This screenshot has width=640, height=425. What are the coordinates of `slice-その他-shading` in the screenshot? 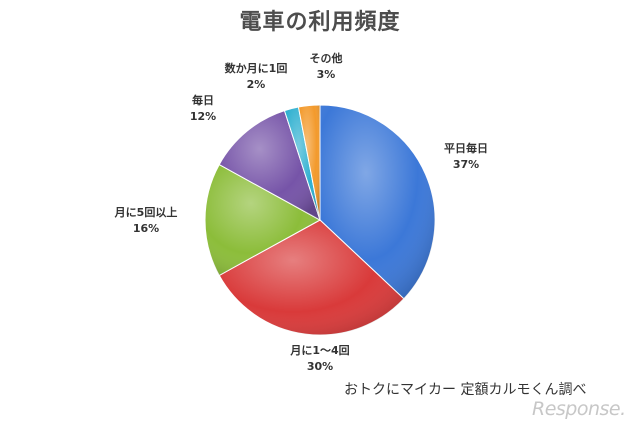 It's located at (309, 162).